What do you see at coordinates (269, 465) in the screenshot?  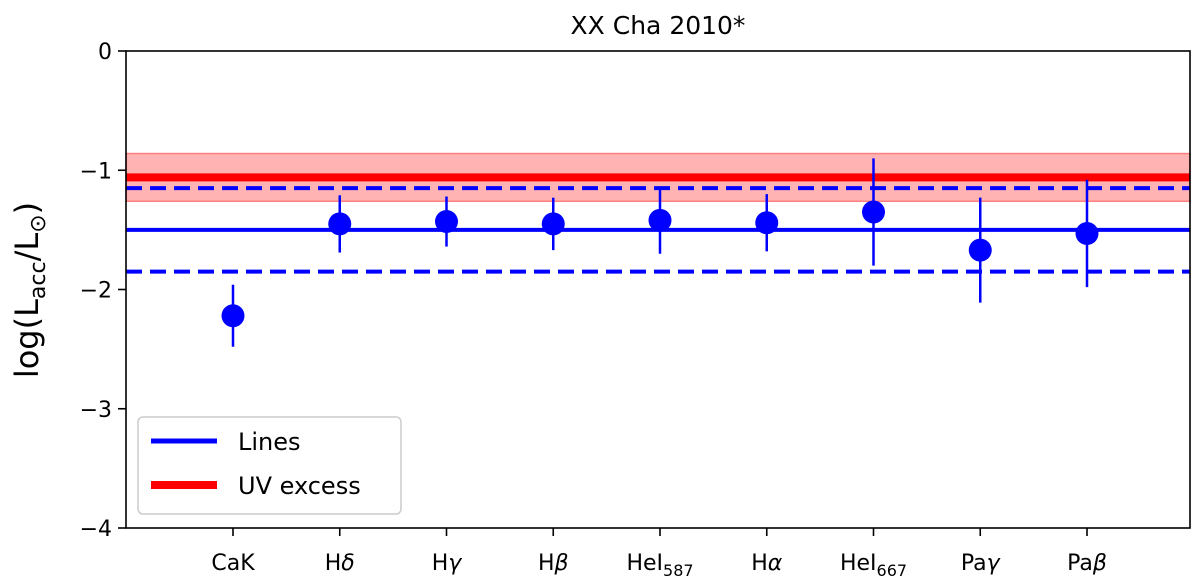 I see `legend: Lines UV excess` at bounding box center [269, 465].